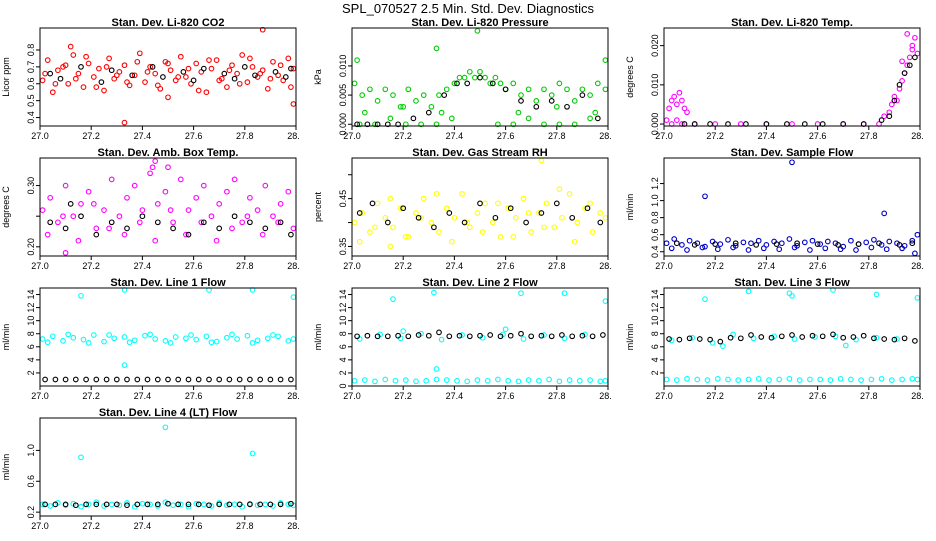 This screenshot has height=541, width=936. Describe the element at coordinates (792, 153) in the screenshot. I see `panel-title: Stan. Dev. Sample Flow` at that location.